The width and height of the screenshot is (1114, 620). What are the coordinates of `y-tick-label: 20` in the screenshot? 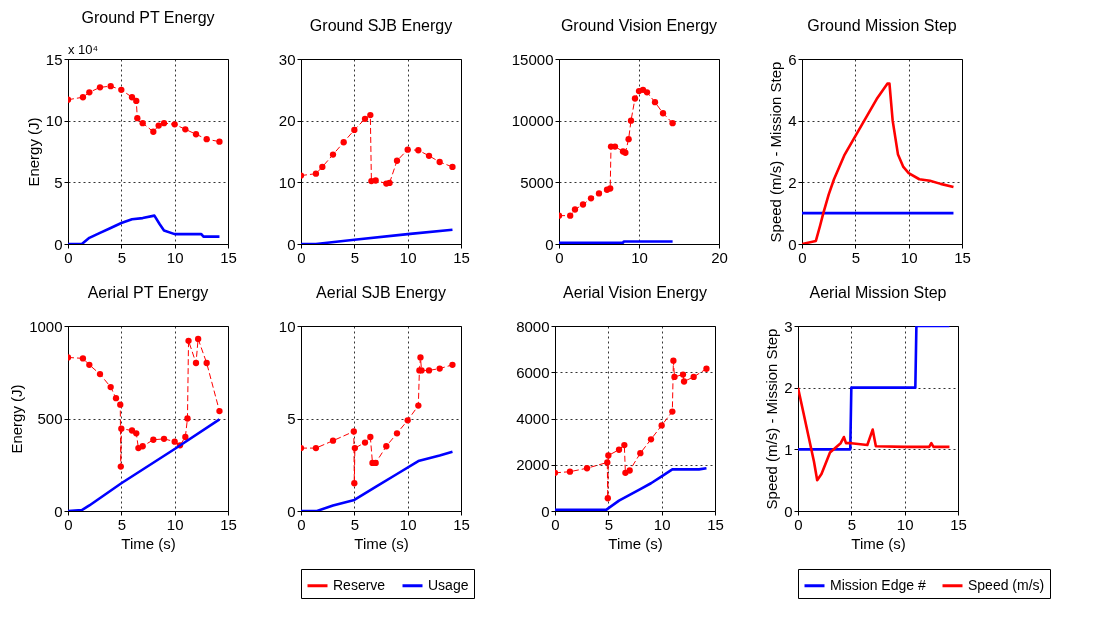 It's located at (287, 121).